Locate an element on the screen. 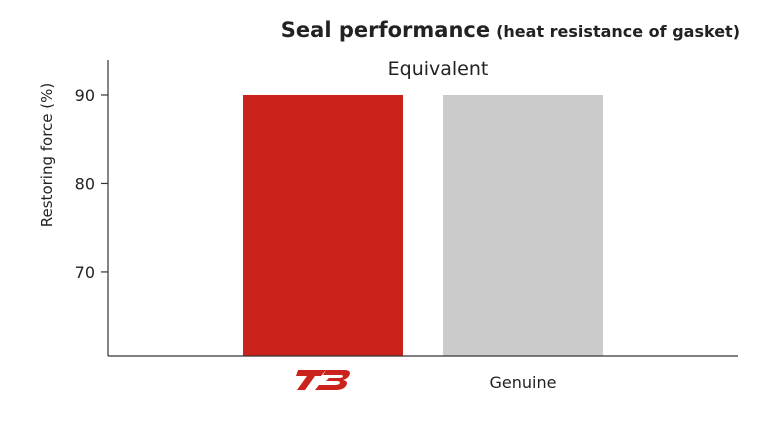 This screenshot has height=430, width=768. tb-logo is located at coordinates (323, 380).